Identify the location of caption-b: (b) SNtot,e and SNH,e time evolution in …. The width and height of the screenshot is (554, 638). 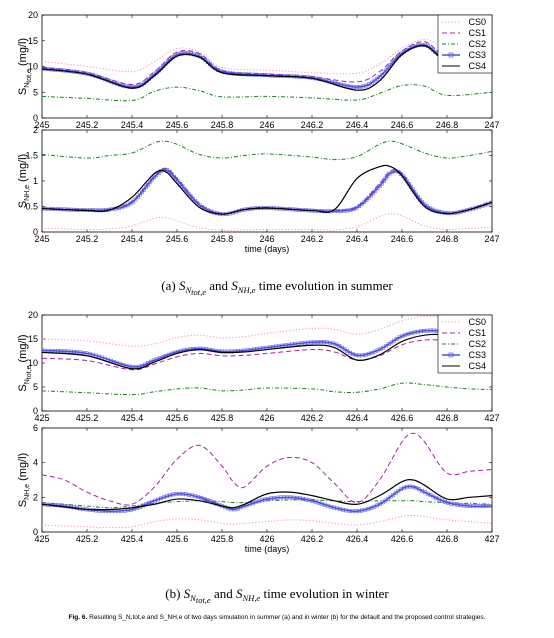
(277, 595).